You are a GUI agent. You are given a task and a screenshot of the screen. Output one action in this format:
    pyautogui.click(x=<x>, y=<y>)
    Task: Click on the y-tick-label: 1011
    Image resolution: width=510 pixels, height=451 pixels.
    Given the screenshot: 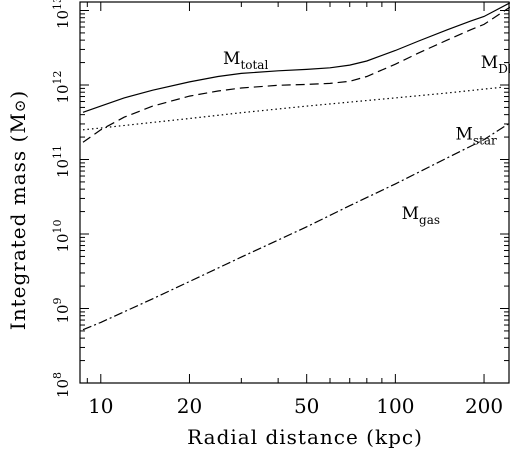 What is the action you would take?
    pyautogui.click(x=61, y=161)
    